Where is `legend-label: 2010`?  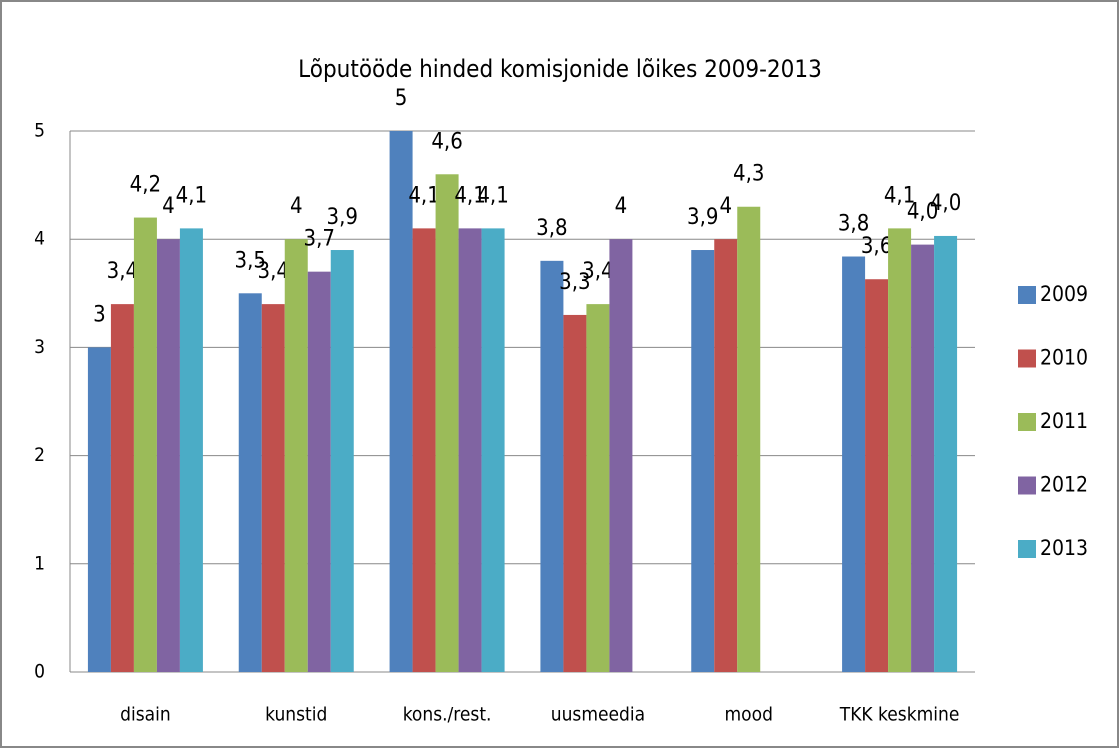 legend-label: 2010 is located at coordinates (1064, 358).